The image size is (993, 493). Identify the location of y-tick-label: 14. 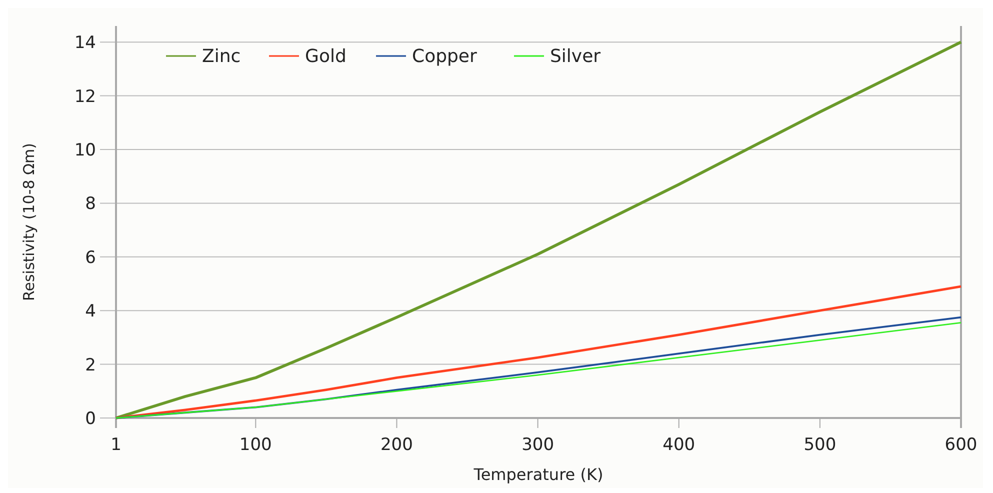
(85, 43).